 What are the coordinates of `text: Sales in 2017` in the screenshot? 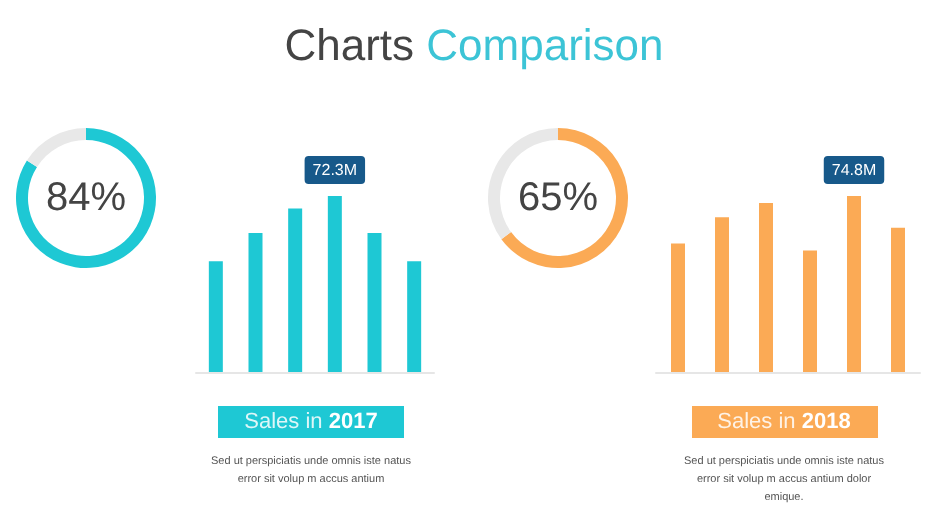 It's located at (311, 422).